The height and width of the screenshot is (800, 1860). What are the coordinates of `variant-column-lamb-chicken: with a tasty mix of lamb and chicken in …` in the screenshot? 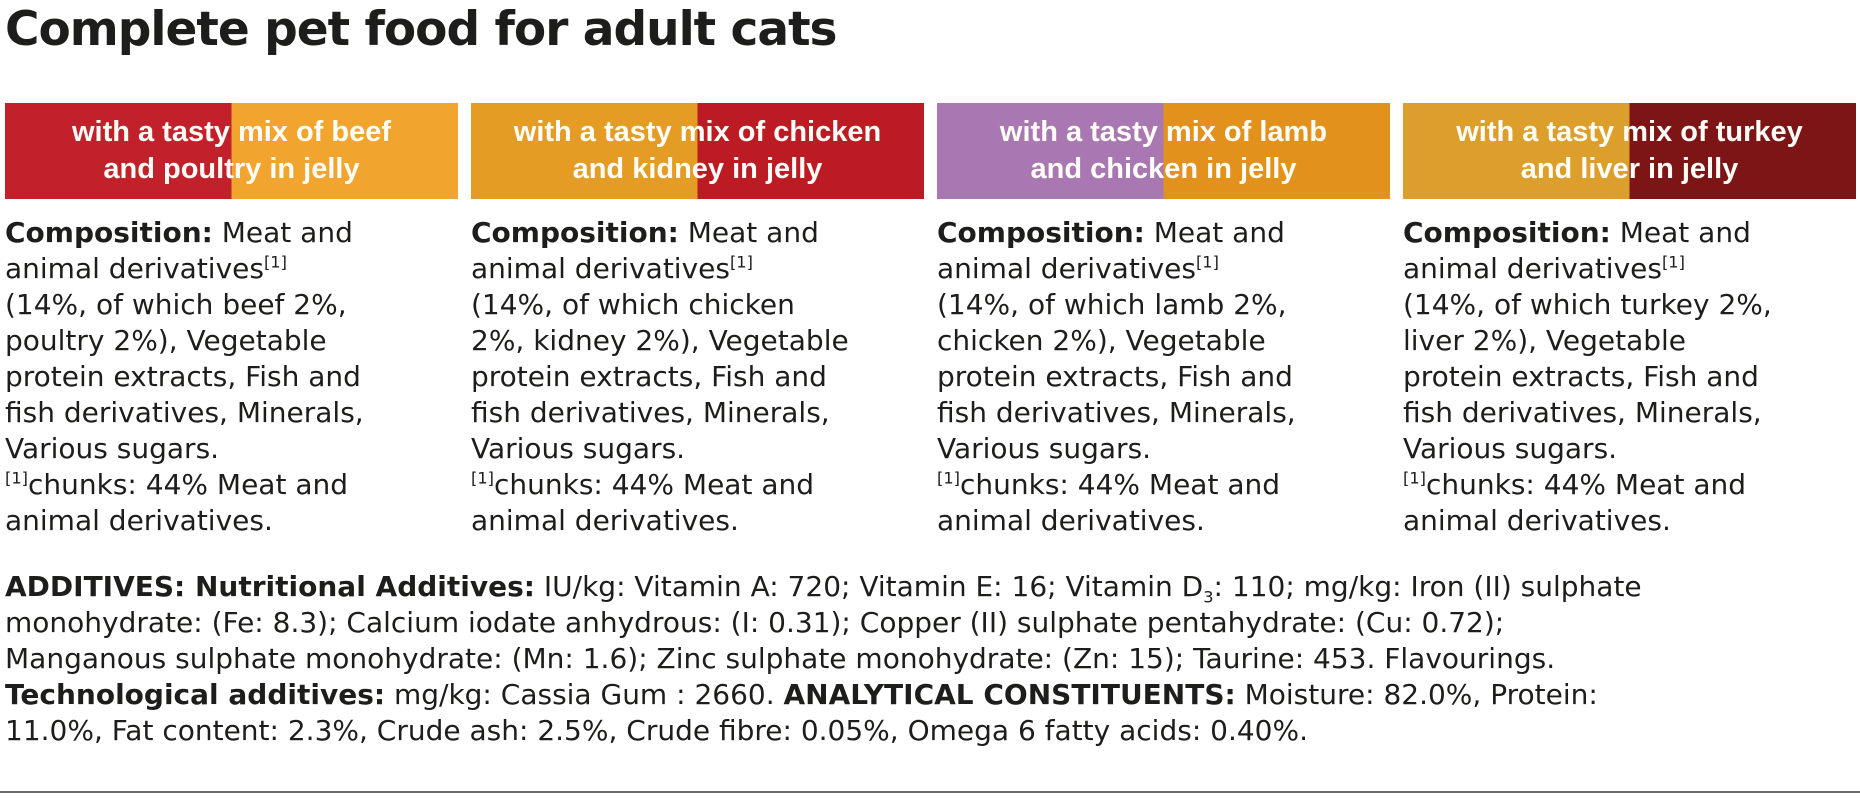 It's located at (1163, 321).